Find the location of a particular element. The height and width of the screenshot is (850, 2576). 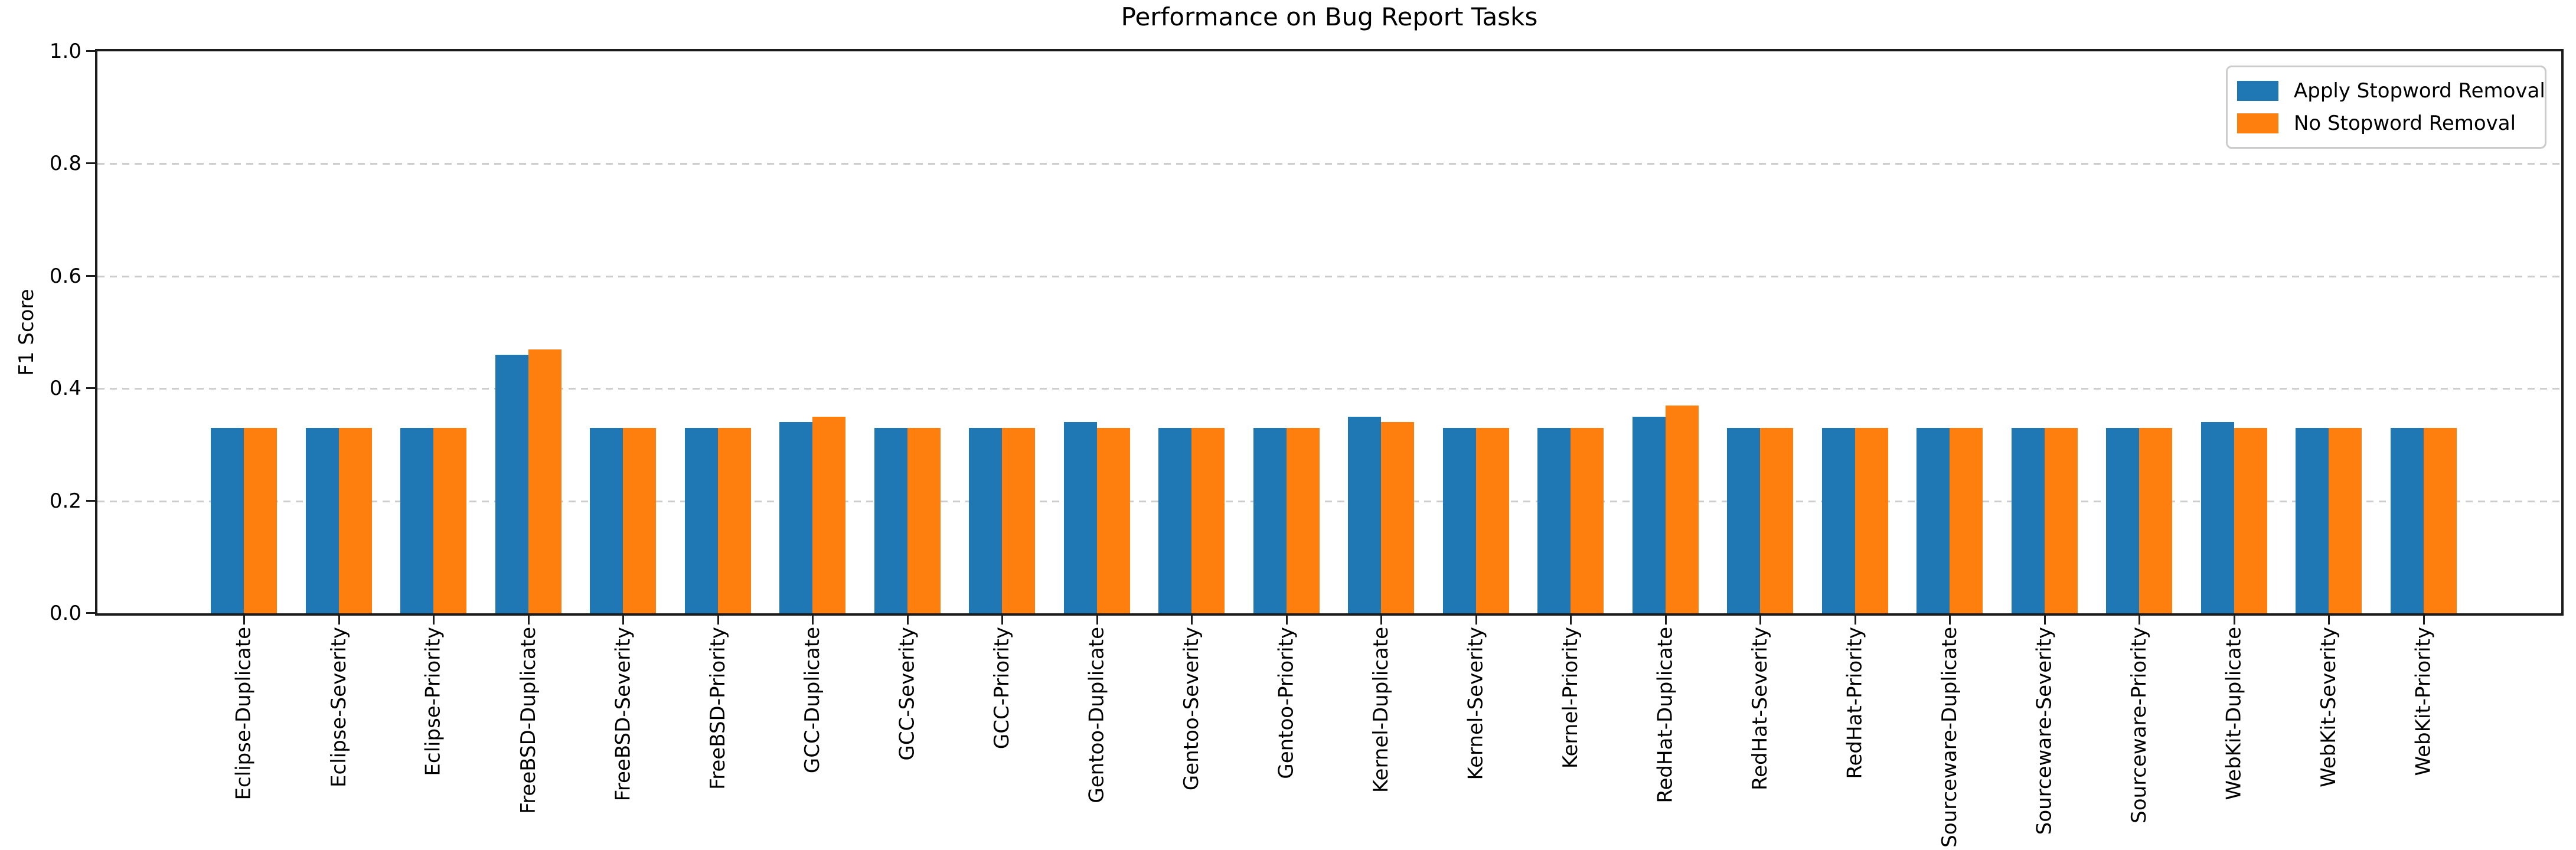

x-tick-label: Eclipse-Duplicate is located at coordinates (244, 713).